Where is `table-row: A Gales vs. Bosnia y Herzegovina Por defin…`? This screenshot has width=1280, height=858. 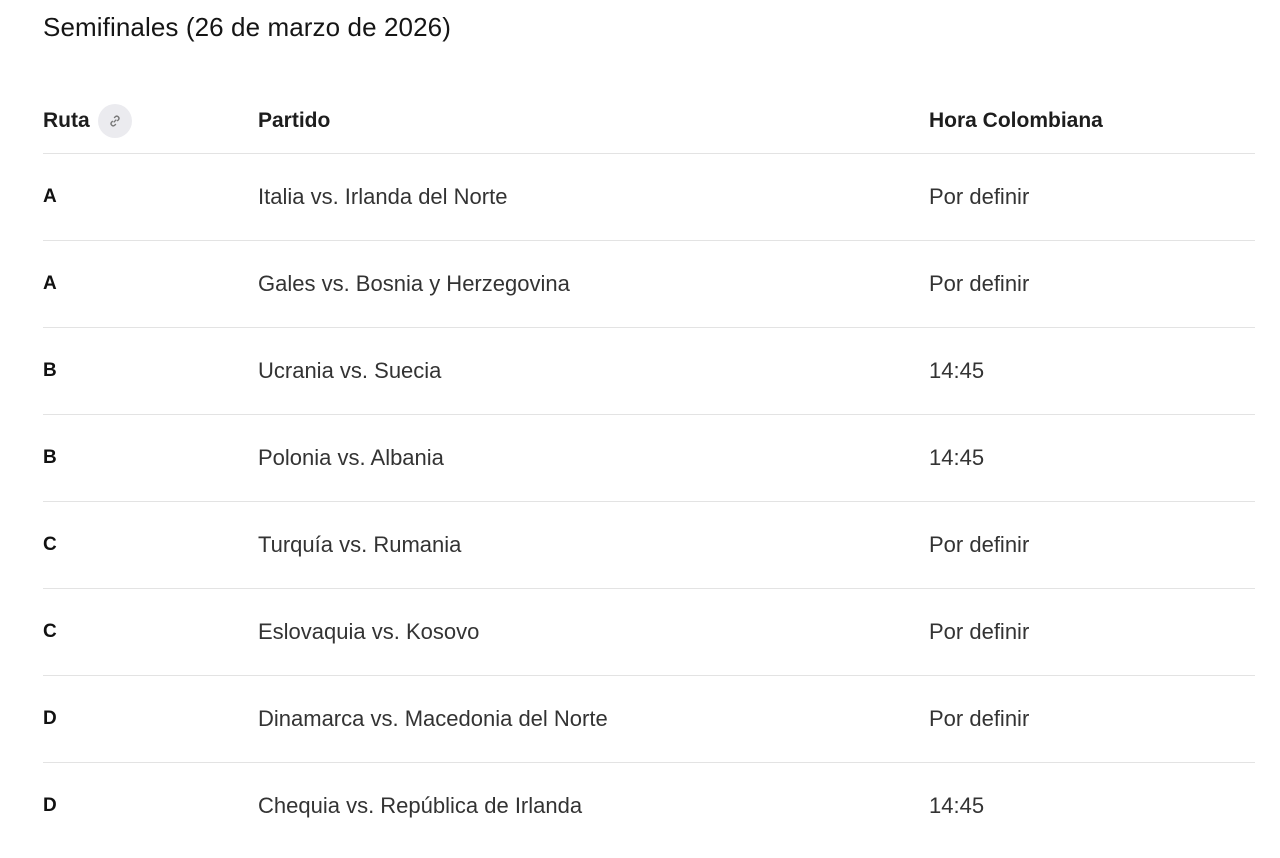 table-row: A Gales vs. Bosnia y Herzegovina Por defin… is located at coordinates (649, 284).